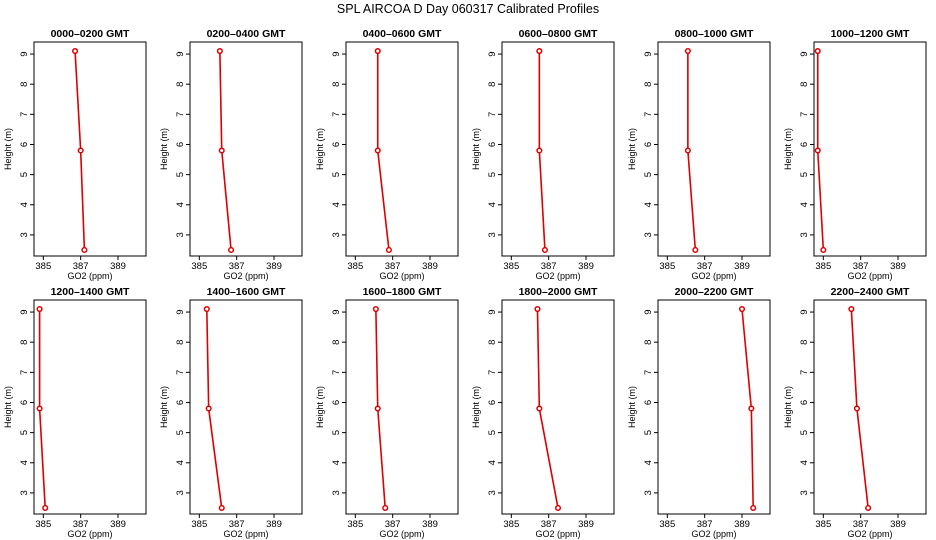 The image size is (936, 540). What do you see at coordinates (90, 34) in the screenshot?
I see `panel-title: 0000–0200 GMT` at bounding box center [90, 34].